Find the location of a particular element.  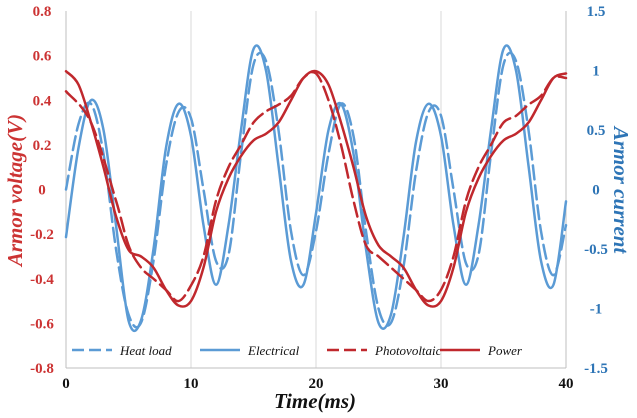

y-left-tick-label: 0.6 is located at coordinates (42, 57).